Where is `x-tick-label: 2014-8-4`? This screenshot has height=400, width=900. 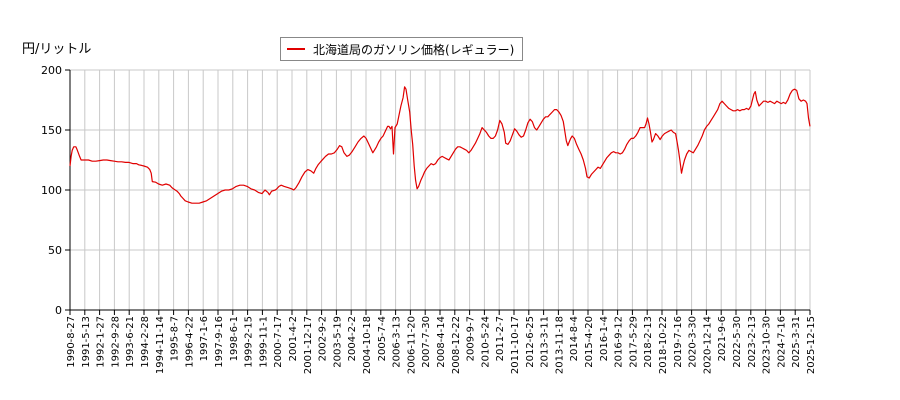 x-tick-label: 2014-8-4 is located at coordinates (574, 338).